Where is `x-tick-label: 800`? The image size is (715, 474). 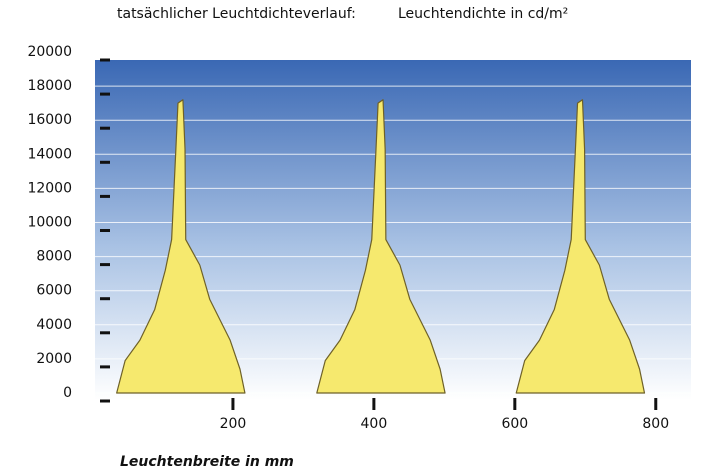 x-tick-label: 800 is located at coordinates (655, 424).